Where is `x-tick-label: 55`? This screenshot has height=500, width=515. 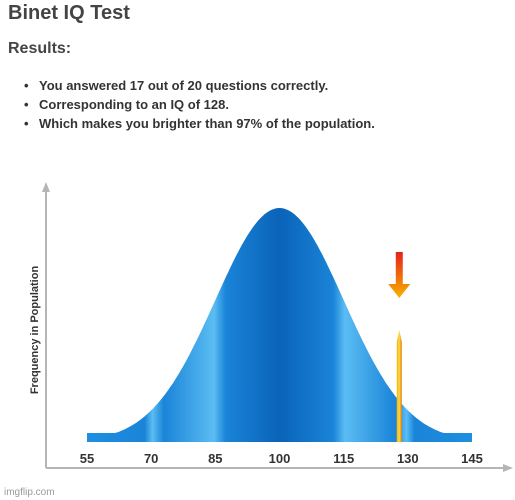 x-tick-label: 55 is located at coordinates (87, 458).